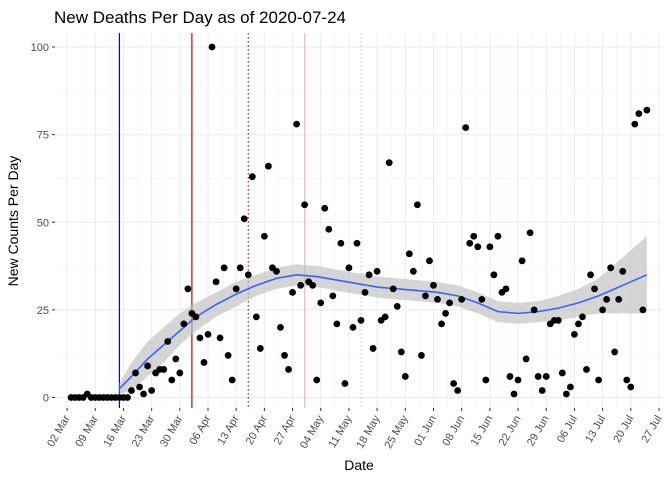  I want to click on y-tick-label: 75, so click(43, 136).